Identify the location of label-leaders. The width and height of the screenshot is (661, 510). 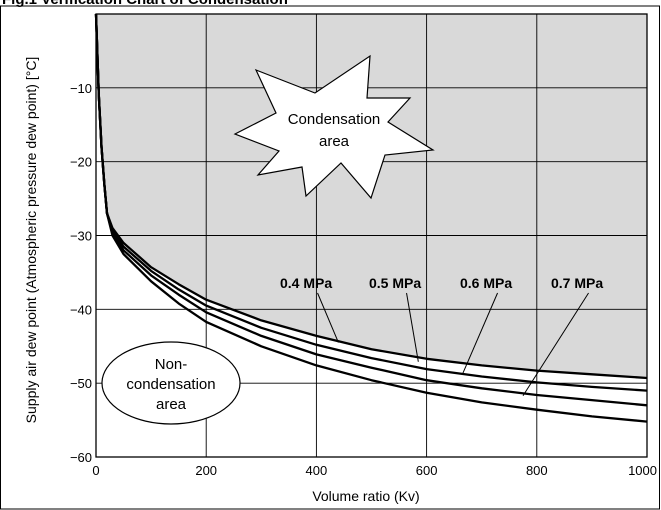
(453, 344).